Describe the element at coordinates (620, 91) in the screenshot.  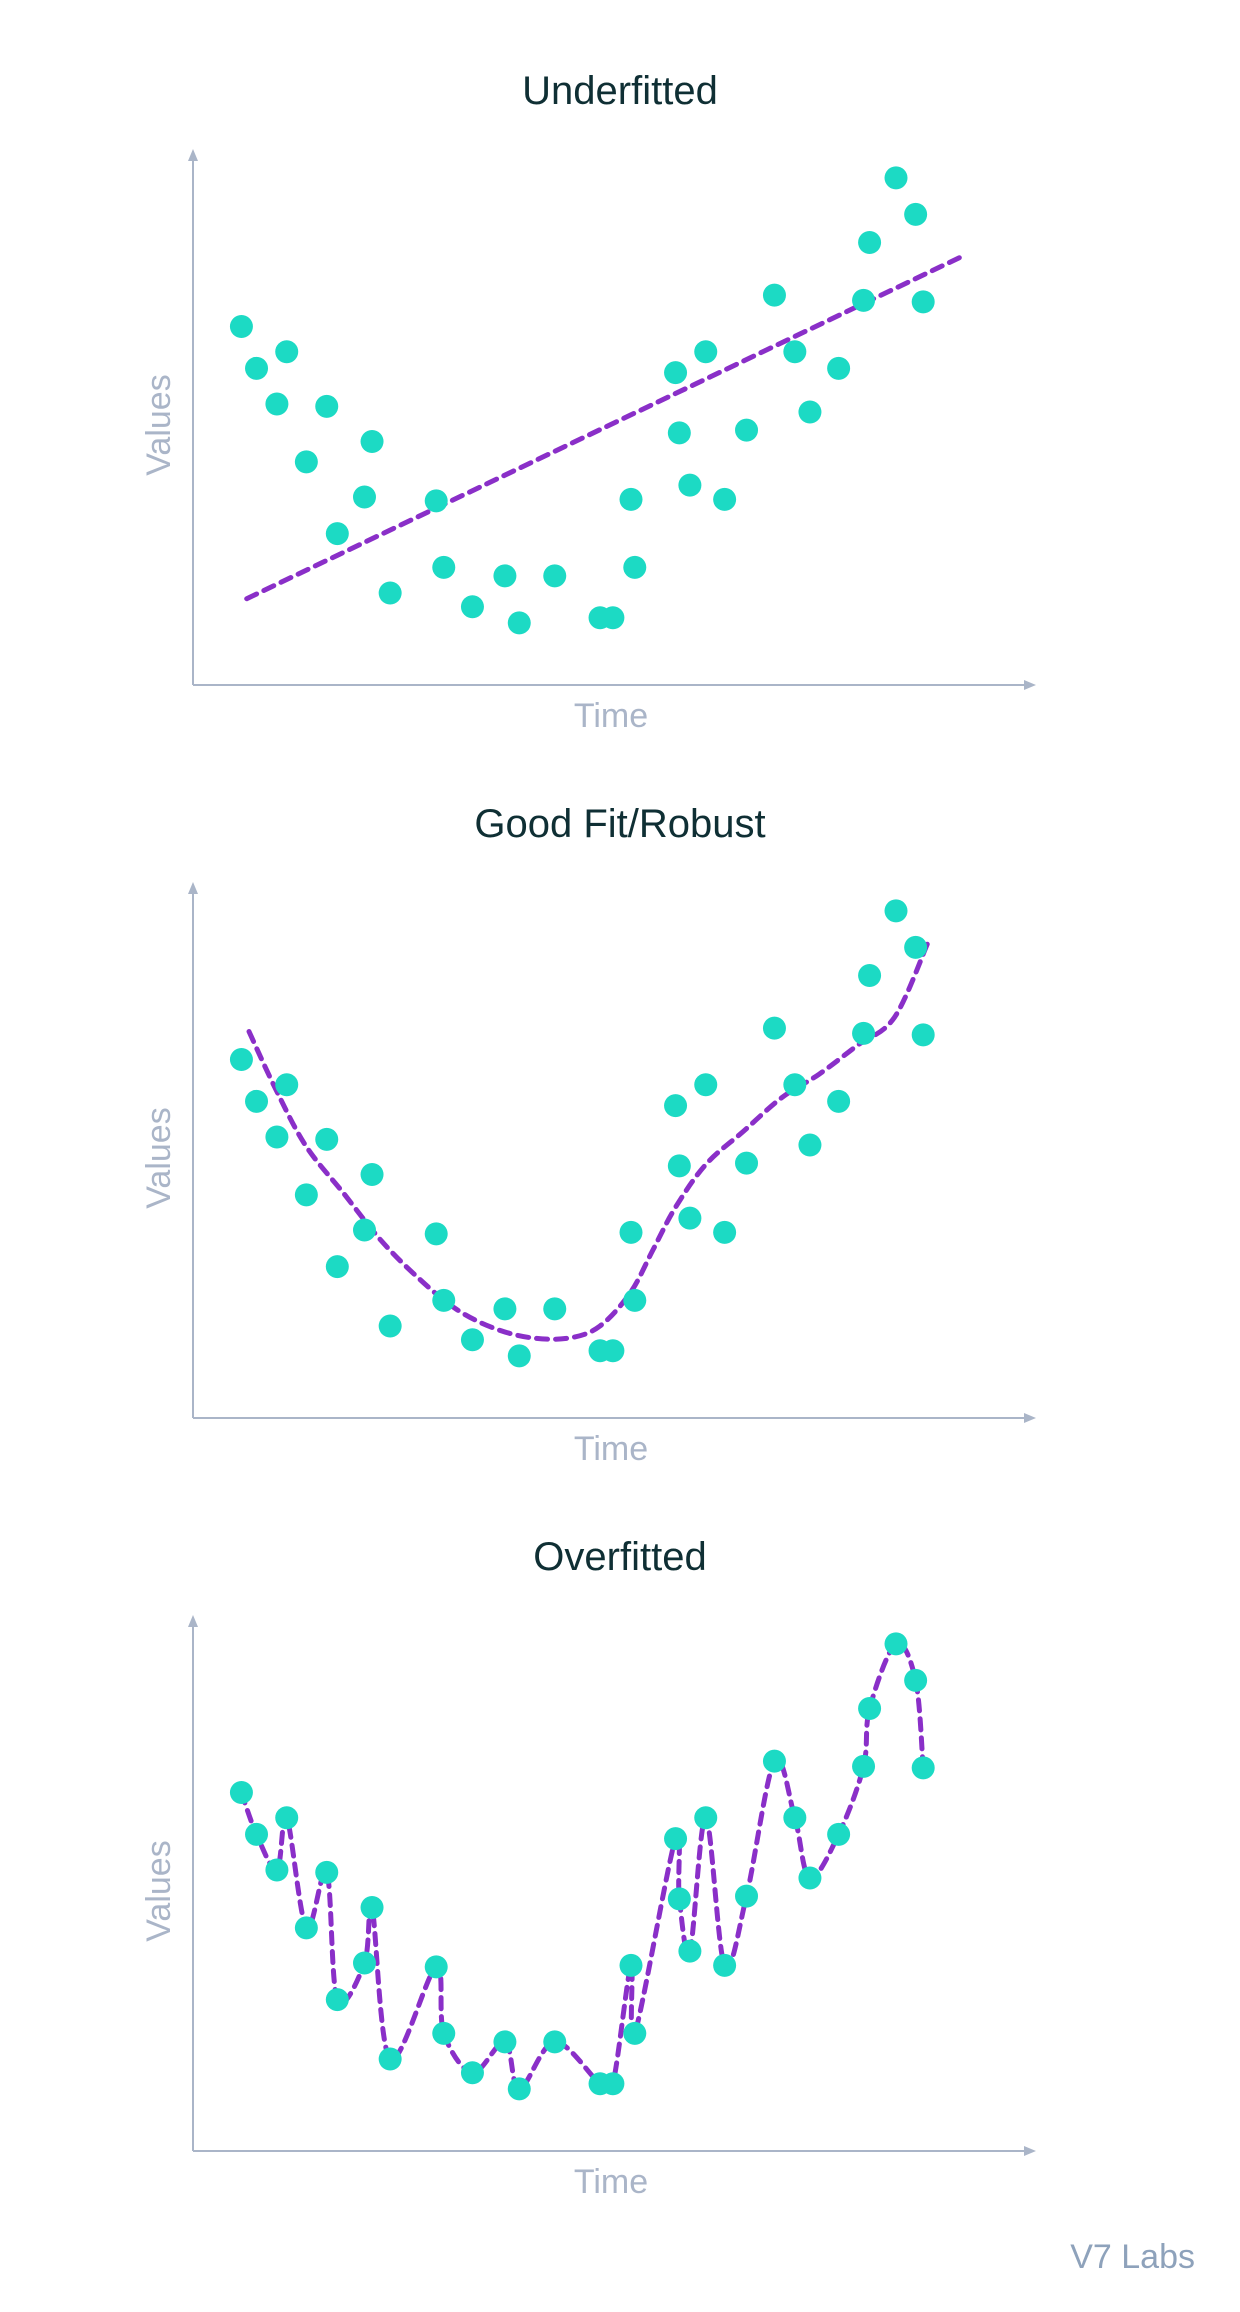
I see `chart-title: Underfitted` at that location.